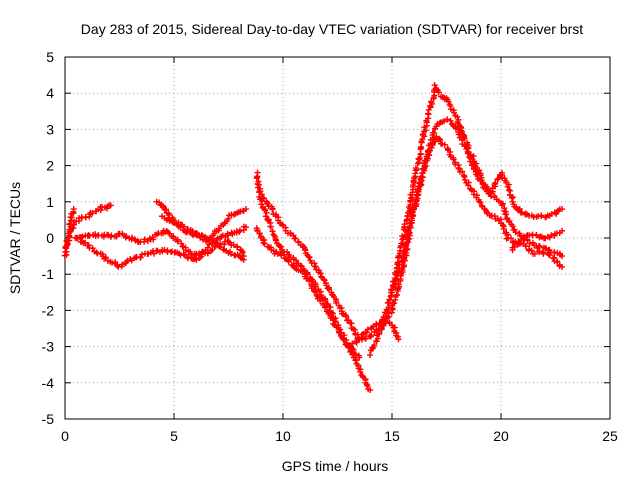 The width and height of the screenshot is (640, 480). I want to click on y-tick-label: 4, so click(50, 93).